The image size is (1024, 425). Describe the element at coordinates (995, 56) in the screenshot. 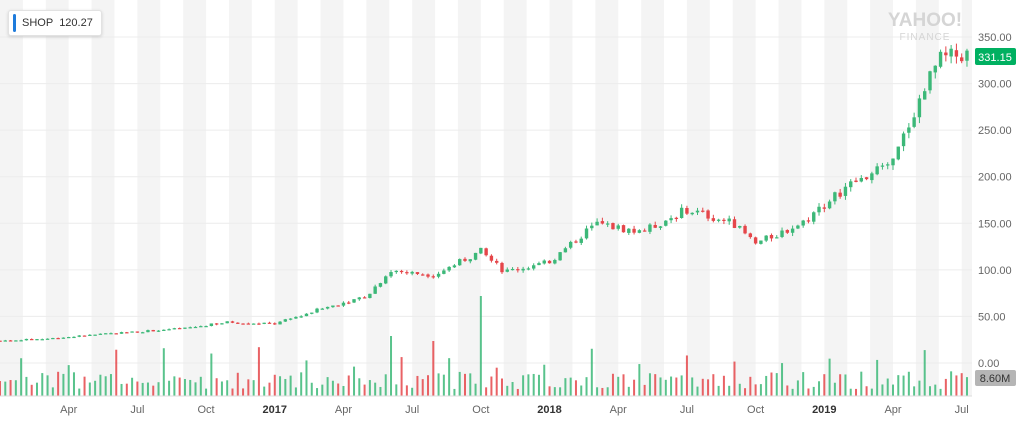

I see `price-badge: 331.15` at that location.